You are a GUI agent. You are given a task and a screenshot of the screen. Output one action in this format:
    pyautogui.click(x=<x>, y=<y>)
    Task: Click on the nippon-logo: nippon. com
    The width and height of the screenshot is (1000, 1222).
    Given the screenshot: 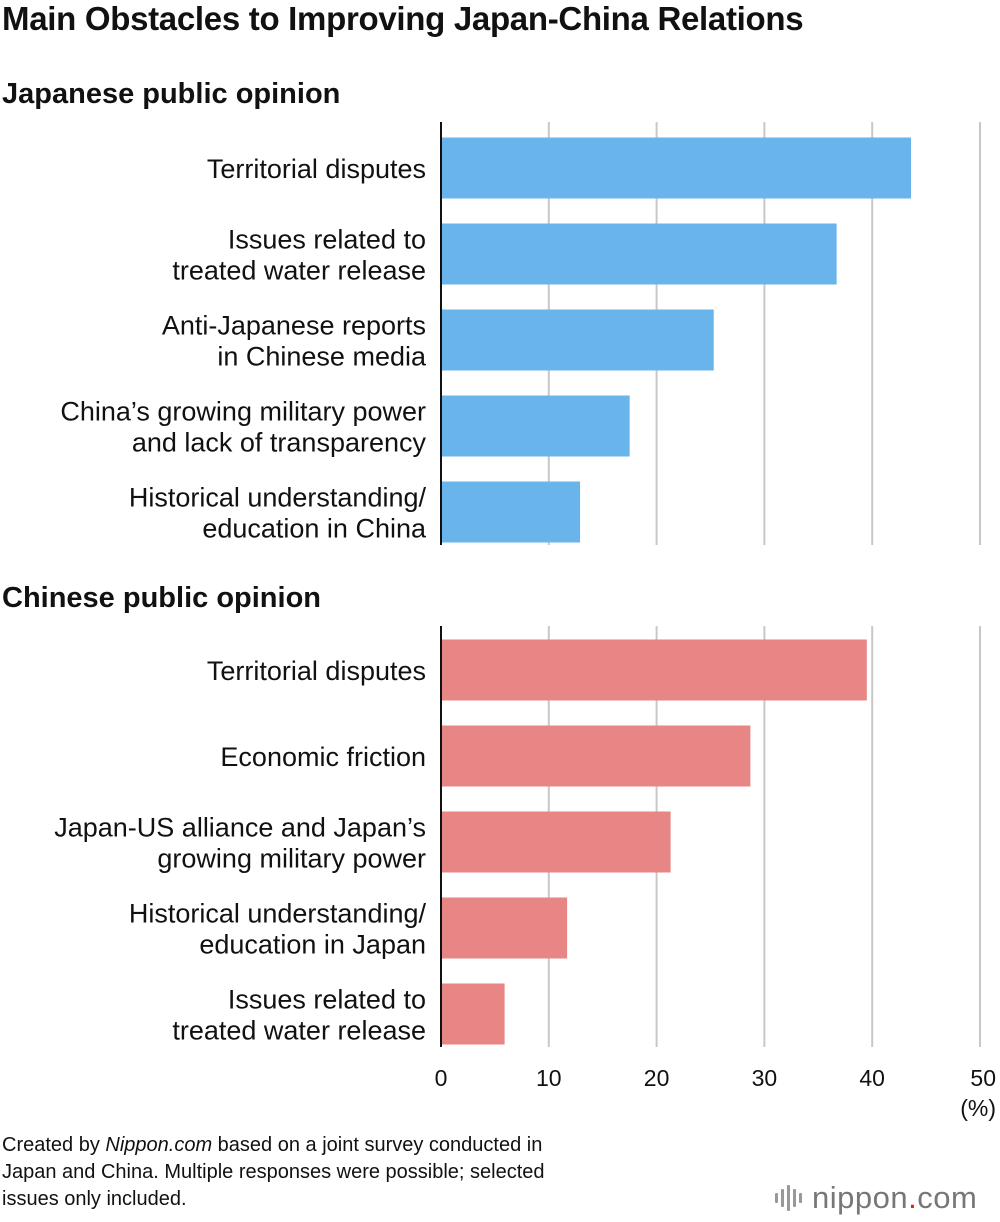 What is the action you would take?
    pyautogui.click(x=876, y=1198)
    